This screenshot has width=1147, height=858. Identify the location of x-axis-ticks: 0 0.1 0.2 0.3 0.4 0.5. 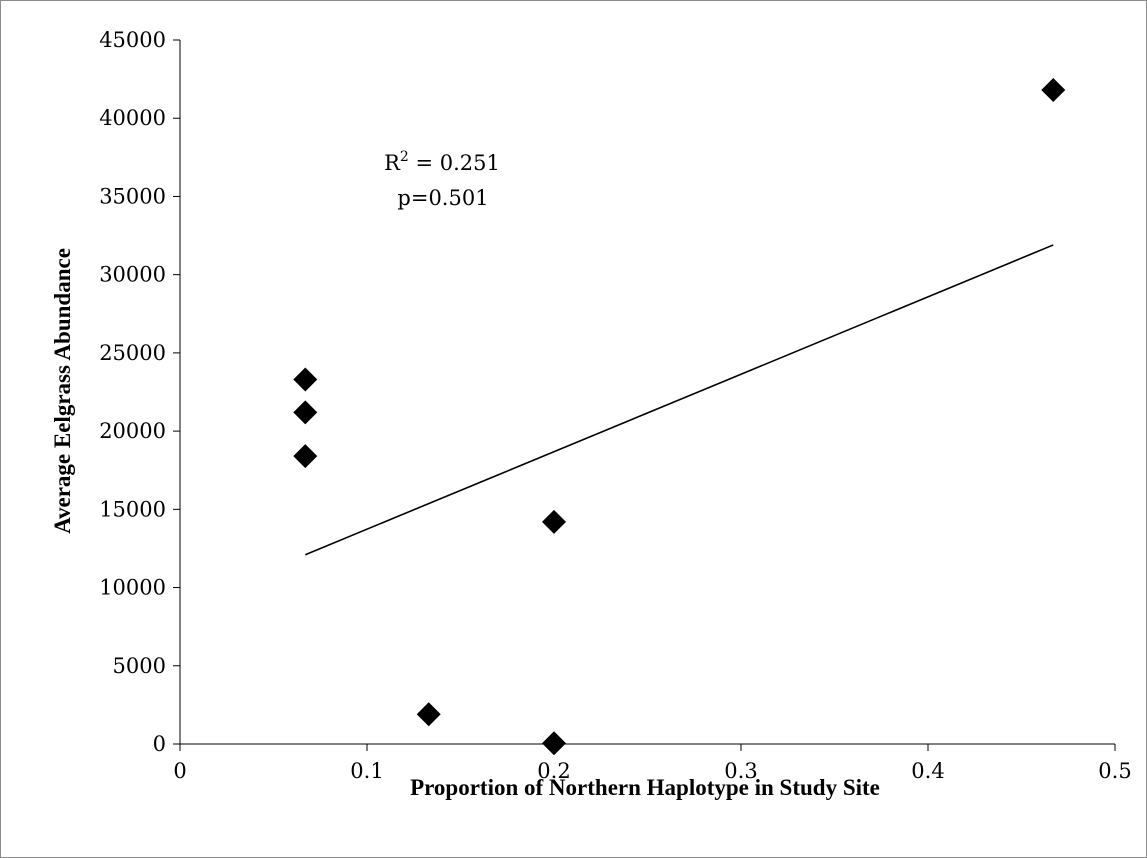
(652, 763).